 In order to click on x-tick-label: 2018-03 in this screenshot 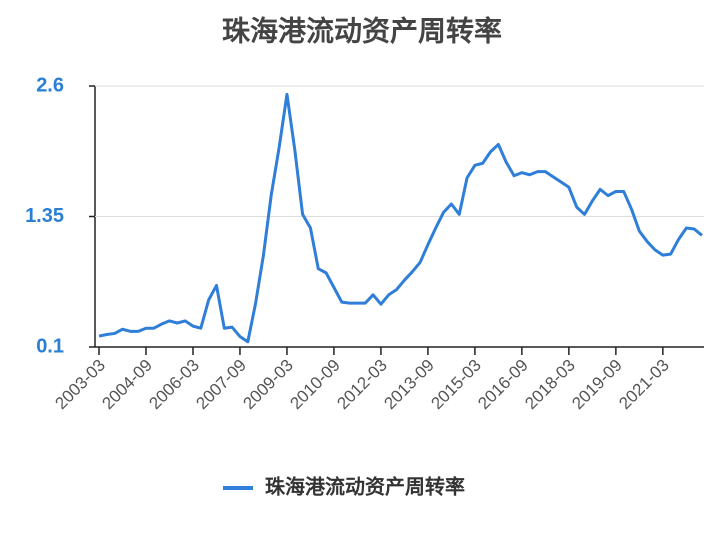, I will do `click(550, 385)`.